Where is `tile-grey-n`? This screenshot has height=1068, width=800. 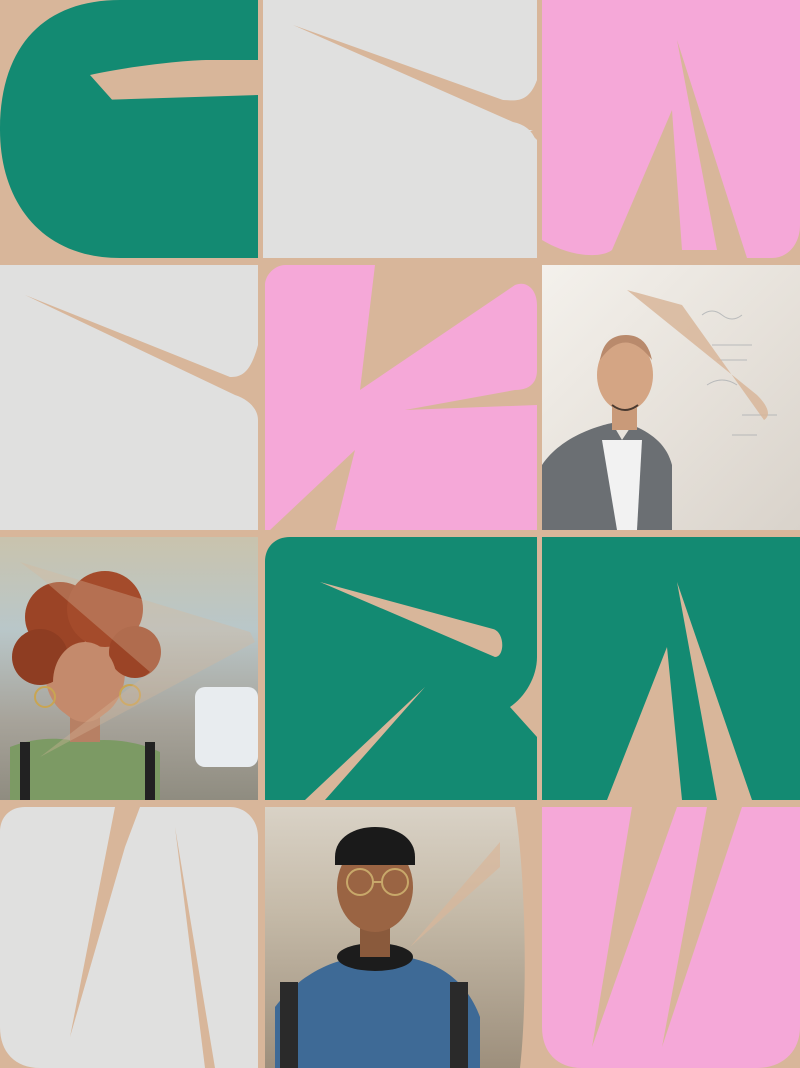
tile-grey-n is located at coordinates (129, 937).